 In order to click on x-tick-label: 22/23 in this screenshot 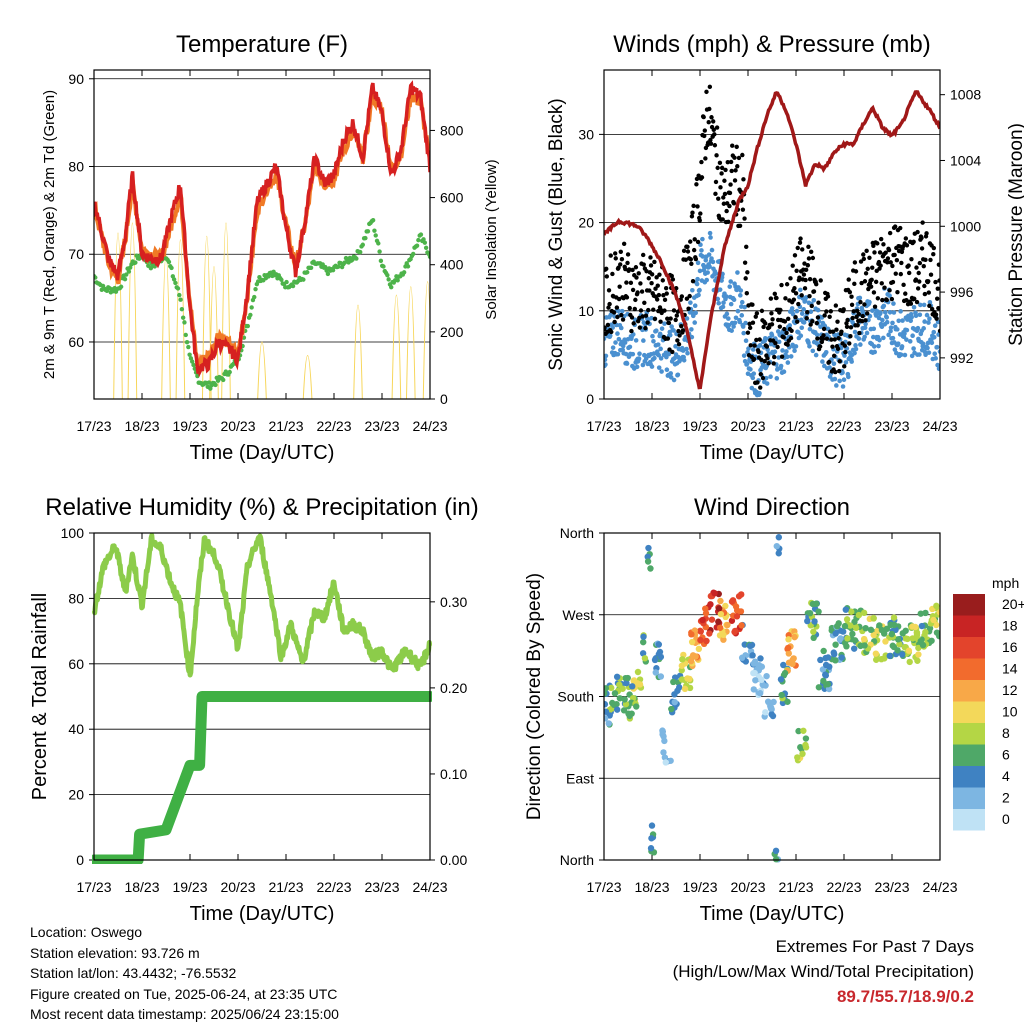, I will do `click(843, 887)`.